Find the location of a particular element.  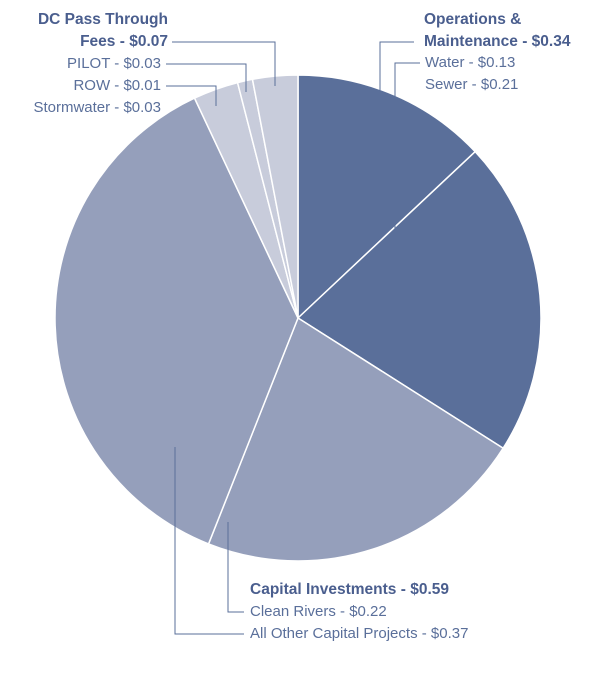

slice-label: Clean Rivers - $0.22 is located at coordinates (318, 611).